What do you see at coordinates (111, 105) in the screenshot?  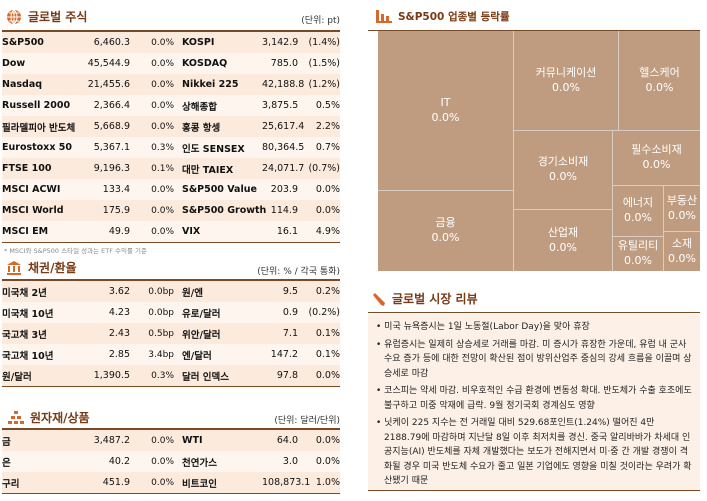 I see `left-value: 2,366.4` at bounding box center [111, 105].